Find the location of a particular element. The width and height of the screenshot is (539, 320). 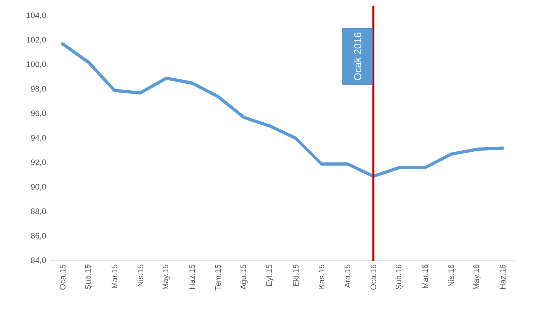

x-tick-label: May.16 is located at coordinates (477, 277).